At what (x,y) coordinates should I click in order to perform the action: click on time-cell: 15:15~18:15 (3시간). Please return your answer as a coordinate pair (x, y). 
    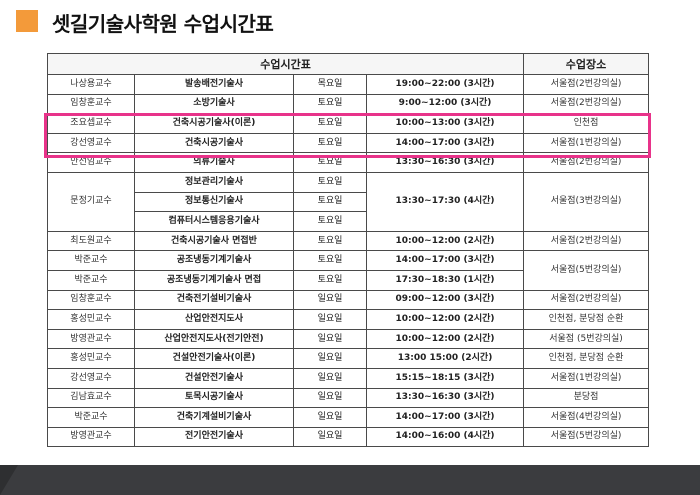
    Looking at the image, I should click on (445, 378).